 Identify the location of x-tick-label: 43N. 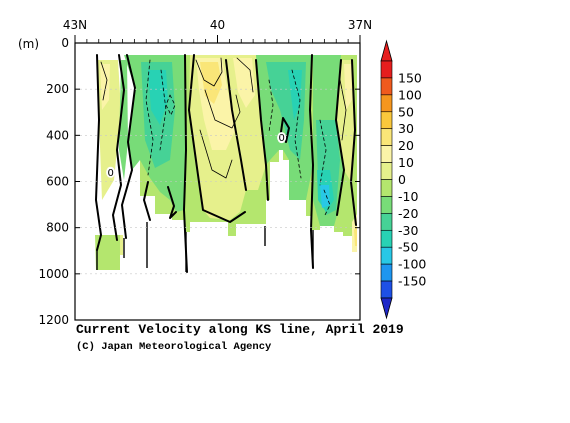
(75, 25).